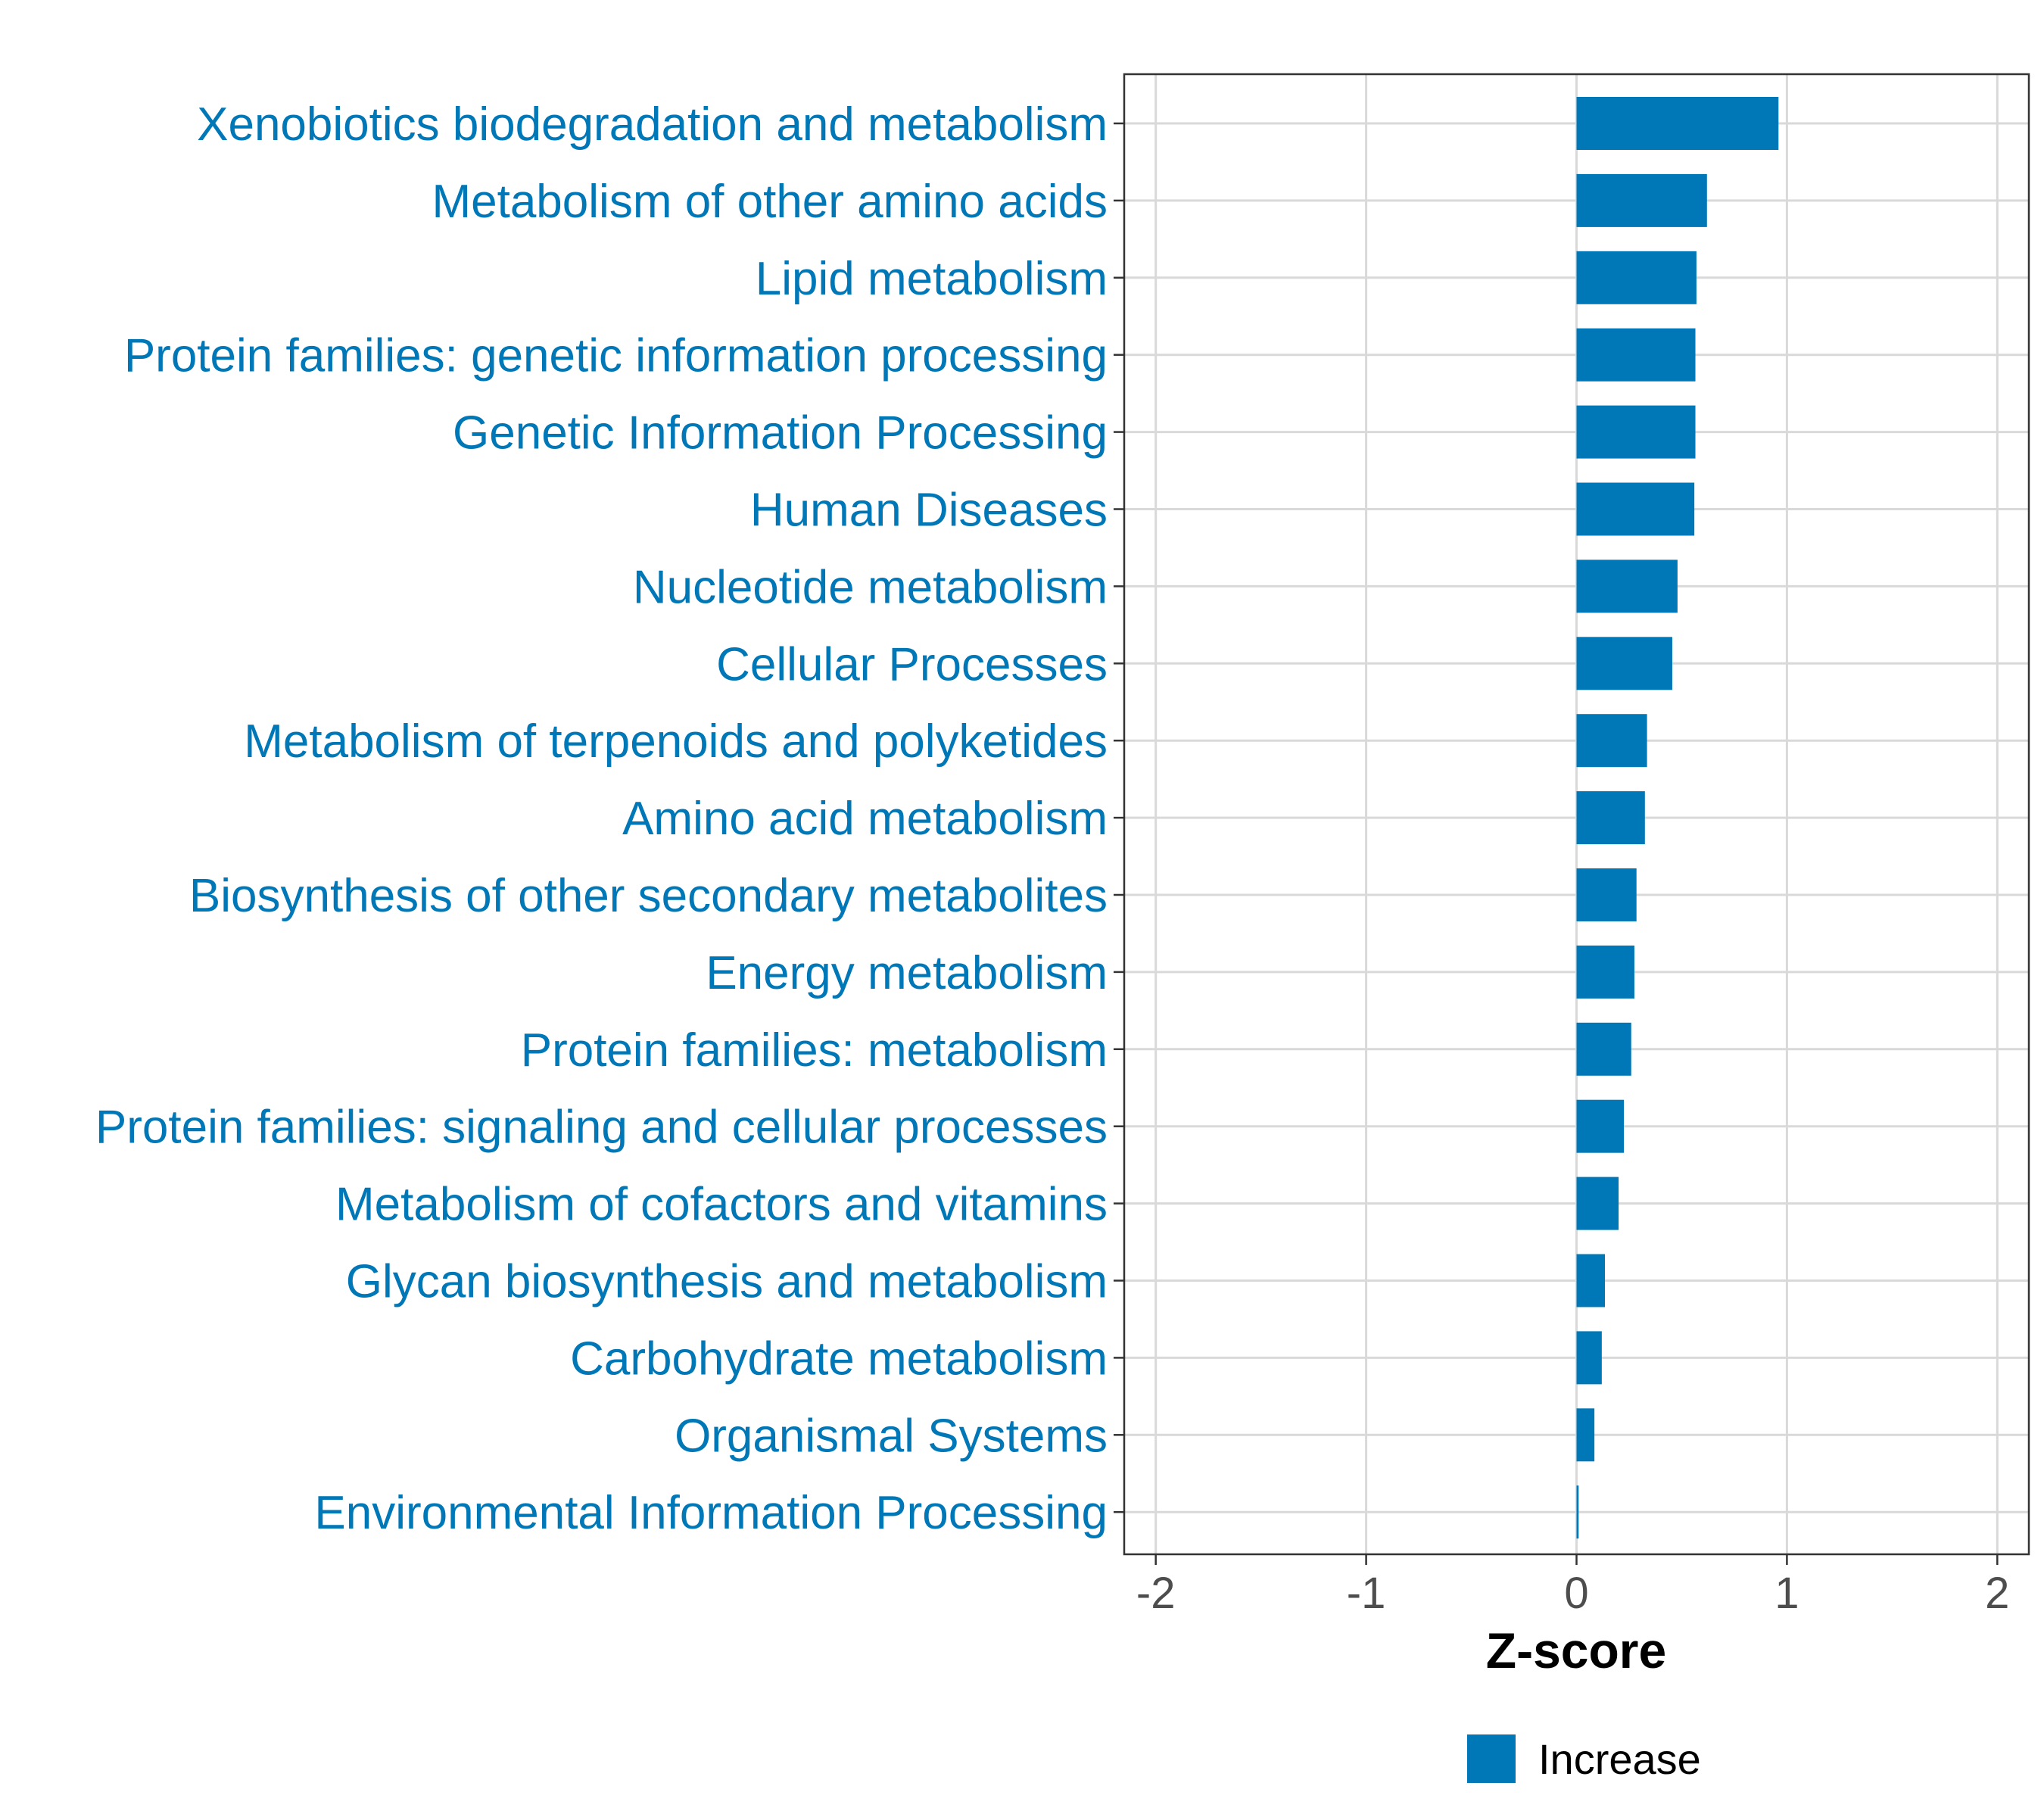 This screenshot has height=1817, width=2044. What do you see at coordinates (870, 587) in the screenshot?
I see `category-label: Nucleotide metabolism` at bounding box center [870, 587].